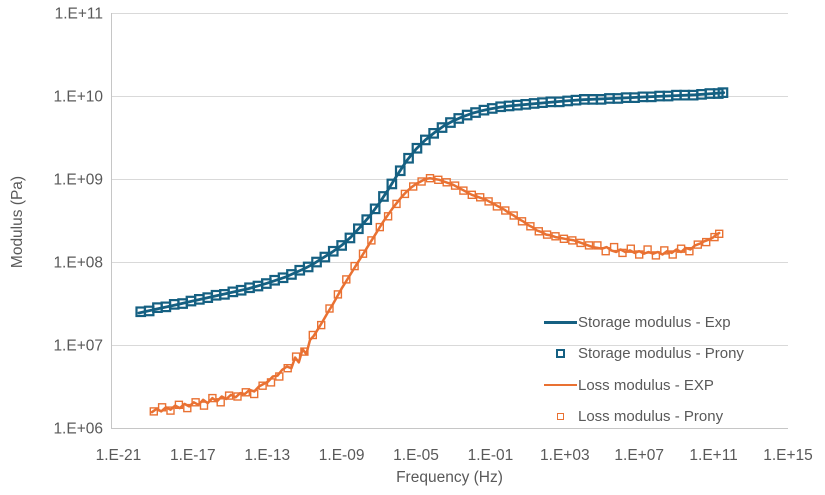  Describe the element at coordinates (17, 222) in the screenshot. I see `y-axis-title: Modulus (Pa)` at that location.